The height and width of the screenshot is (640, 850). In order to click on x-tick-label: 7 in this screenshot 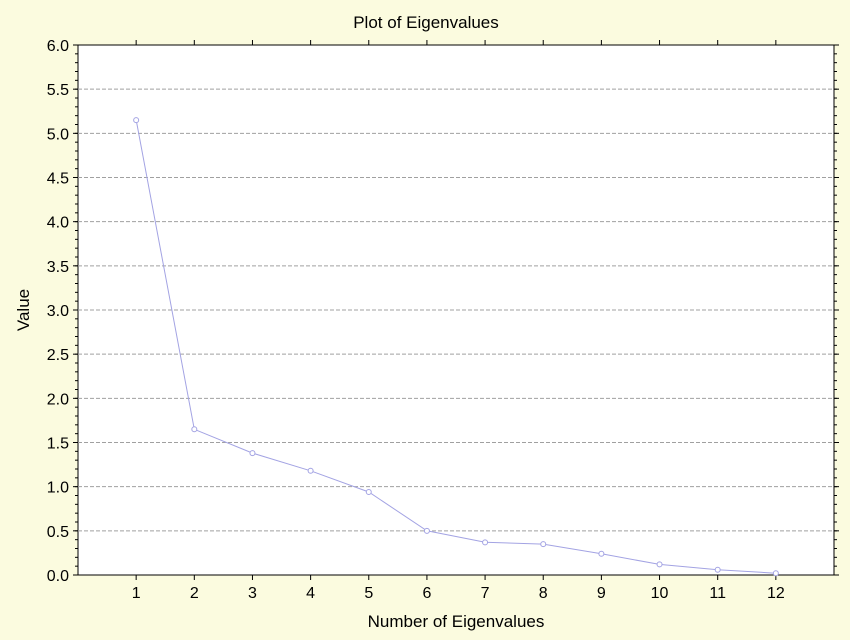, I will do `click(485, 593)`.